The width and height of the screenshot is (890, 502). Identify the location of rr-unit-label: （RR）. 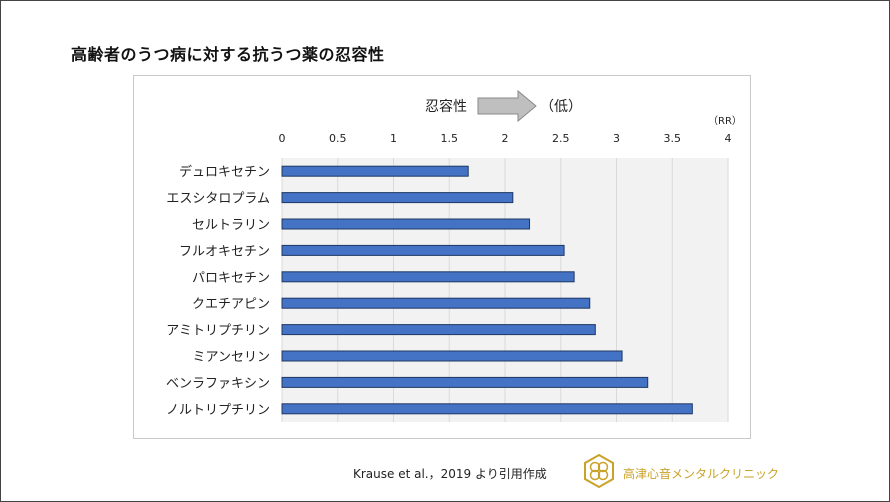
(725, 121).